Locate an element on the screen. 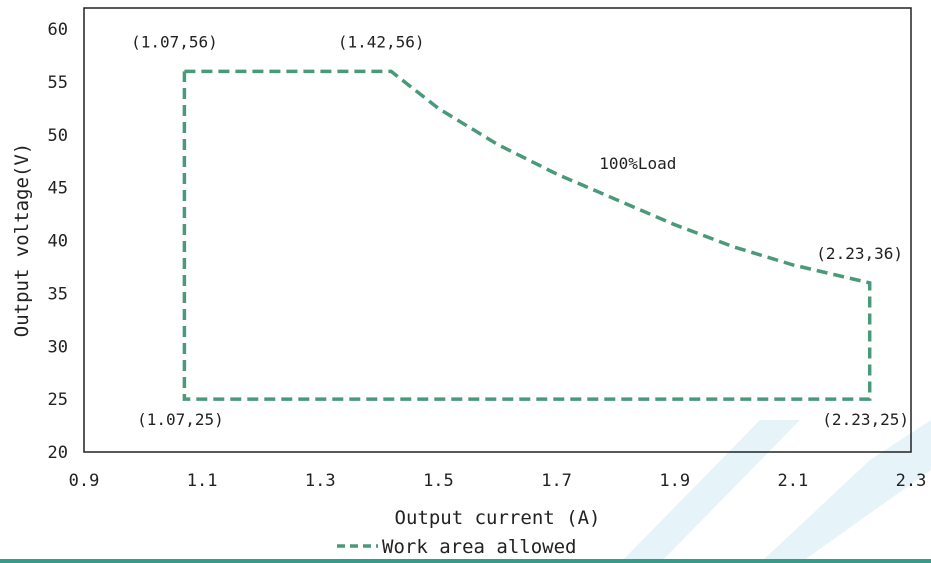 The image size is (931, 563). y-tick-label: 20 is located at coordinates (58, 453).